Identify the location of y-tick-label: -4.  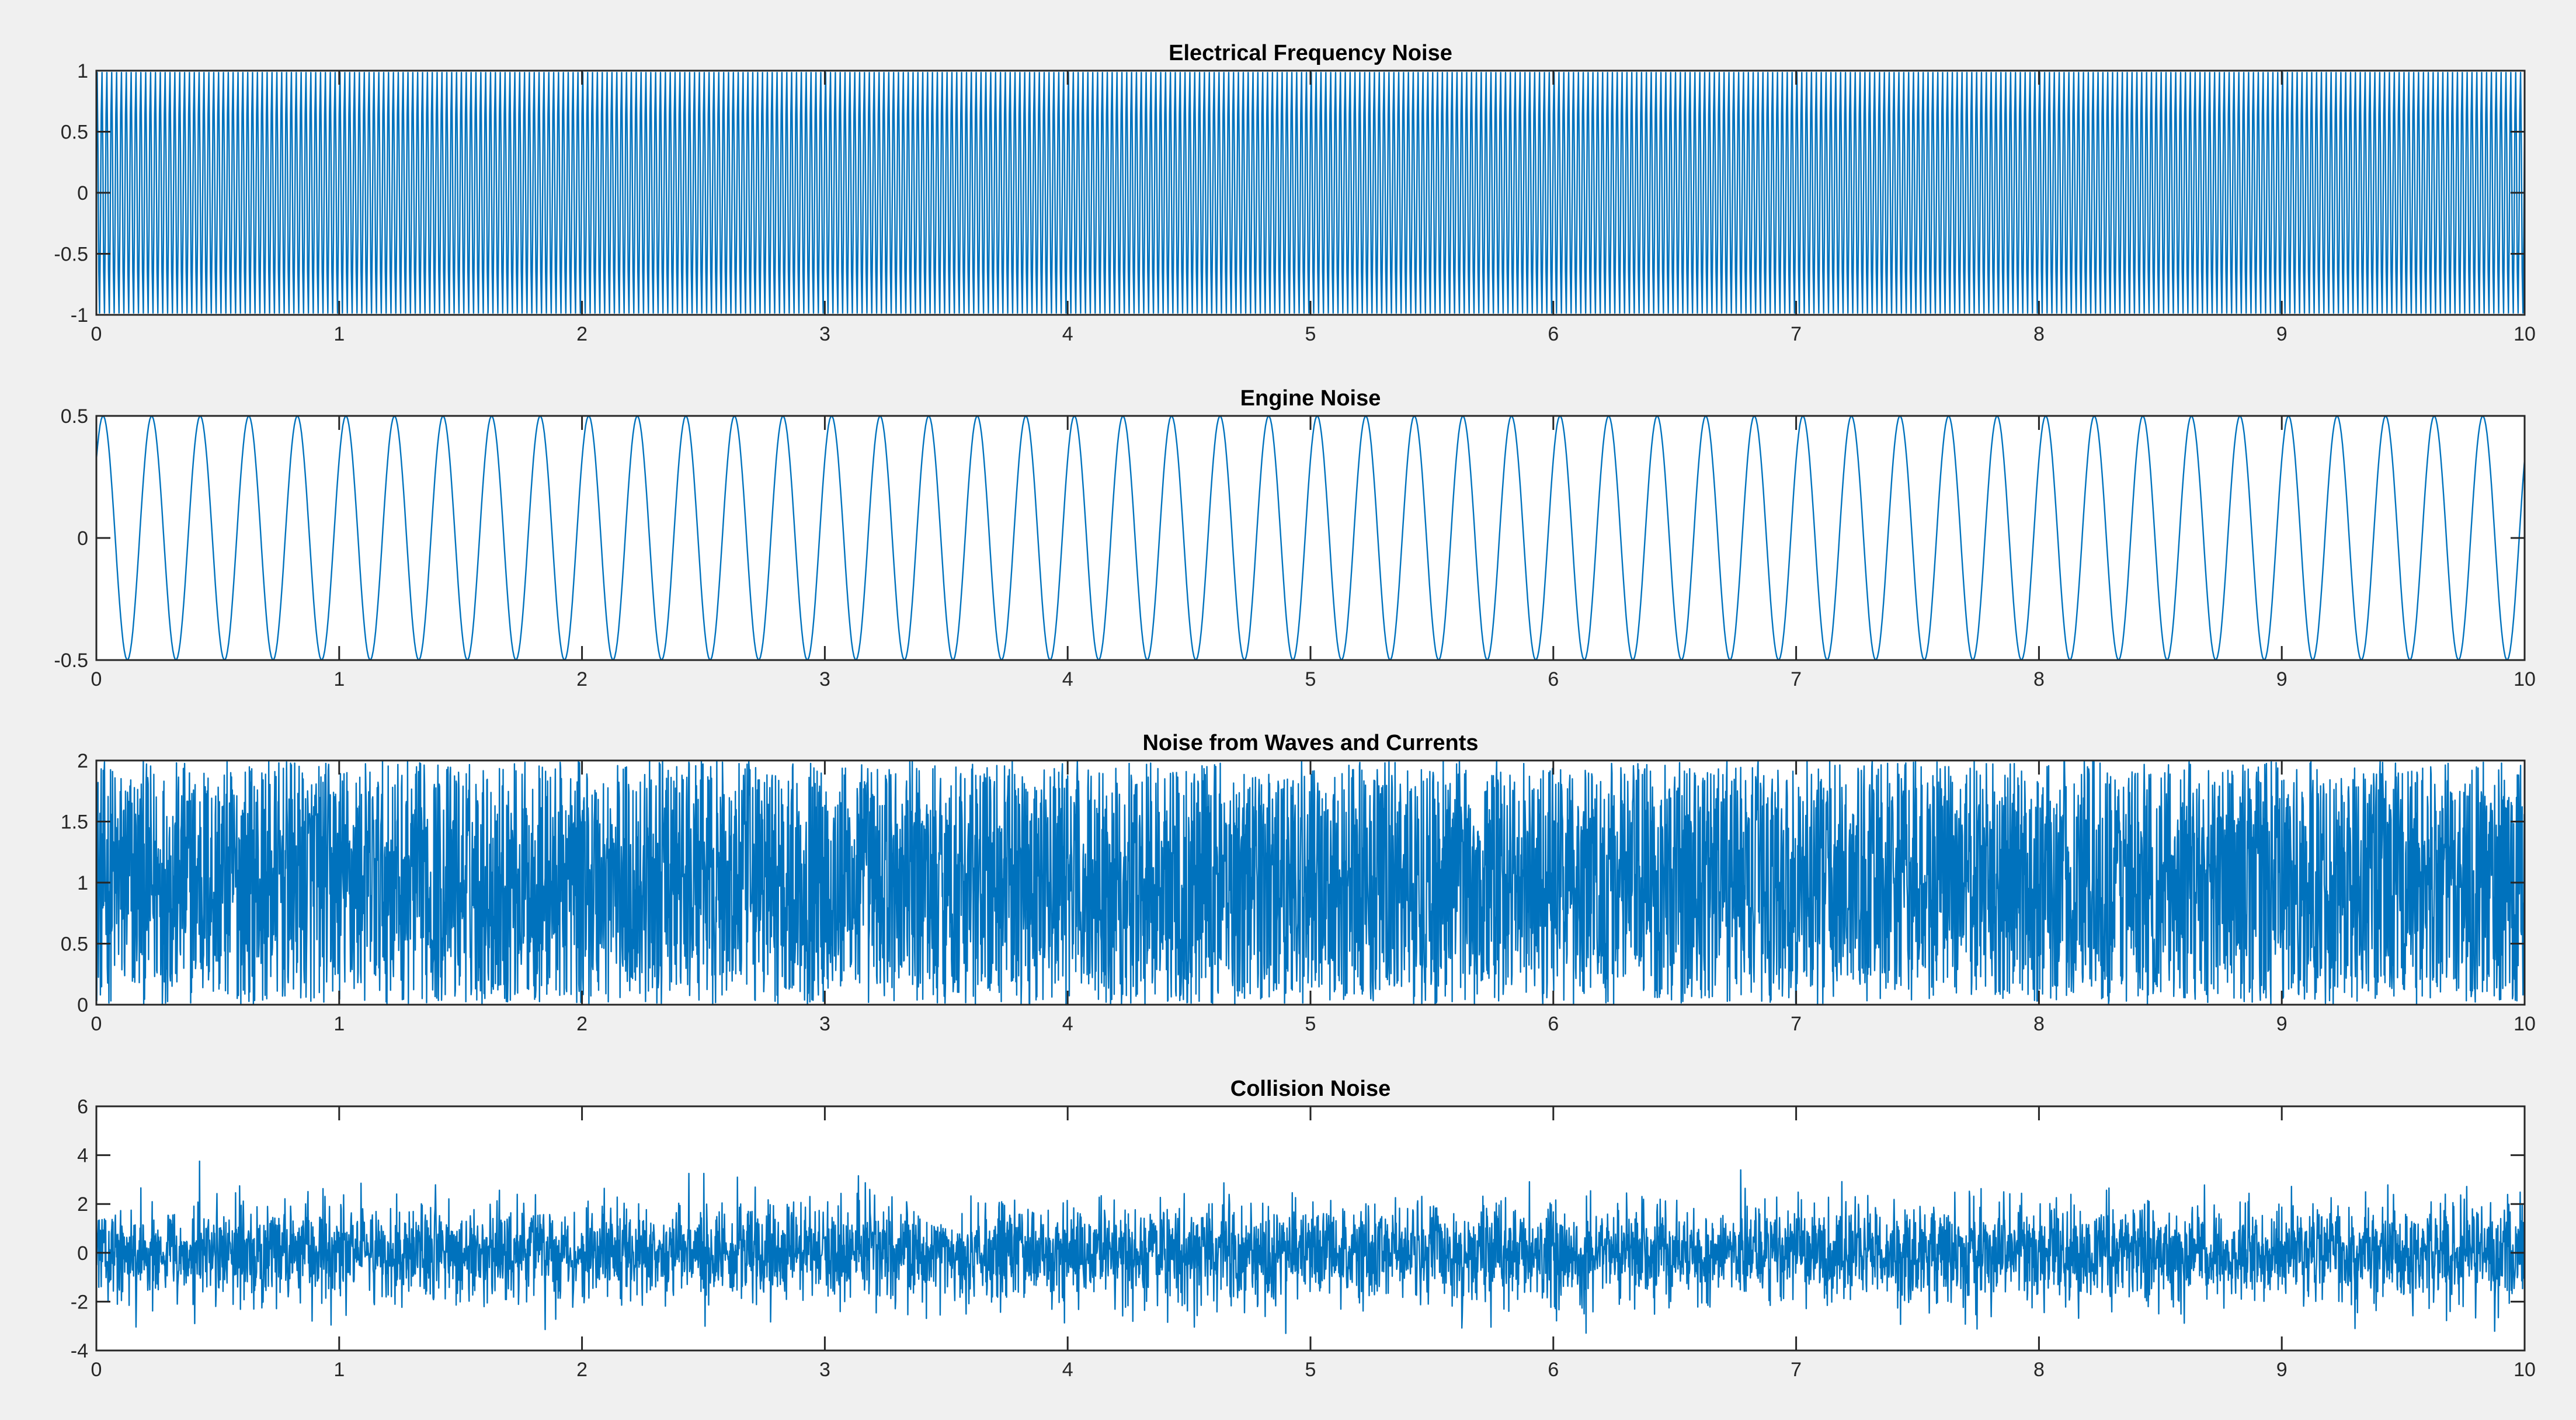
(79, 1351).